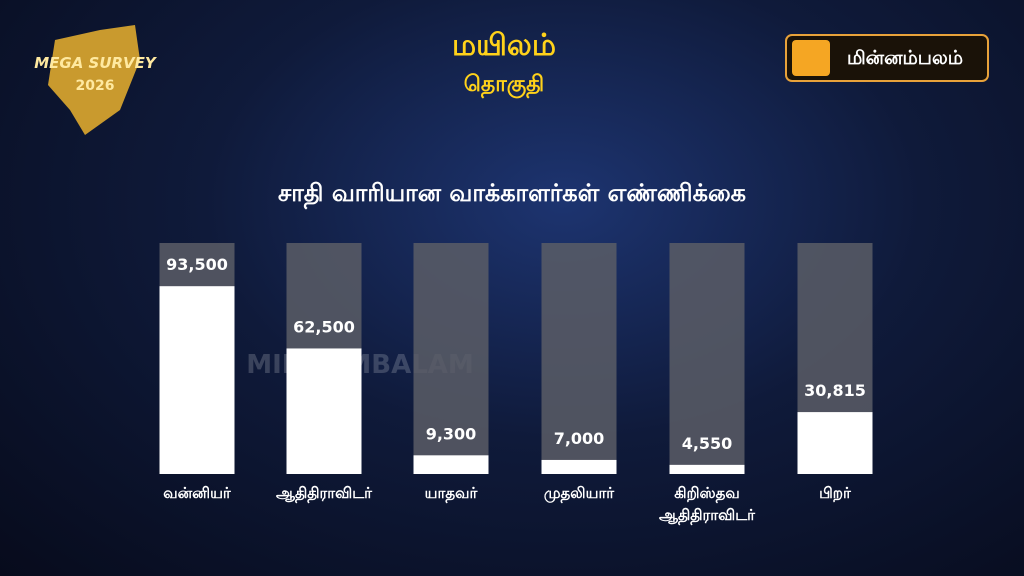 Image resolution: width=1024 pixels, height=576 pixels. I want to click on logo-icon, so click(811, 58).